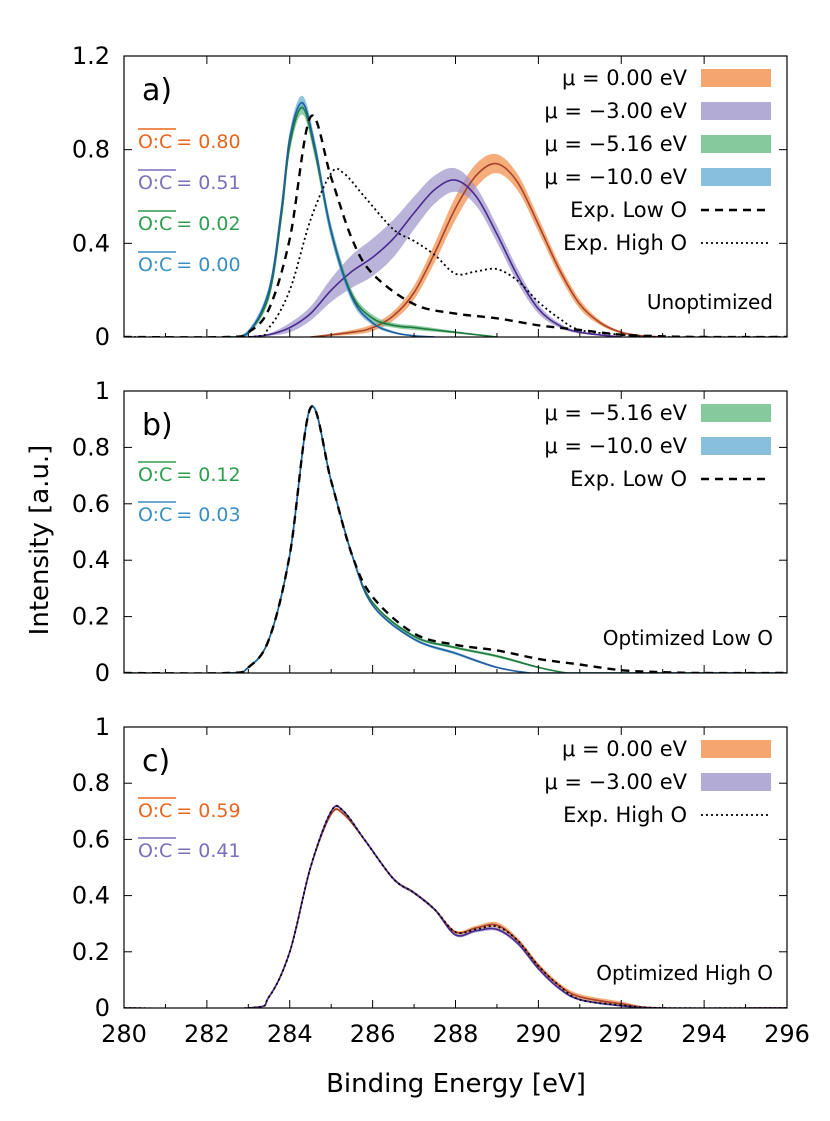 The width and height of the screenshot is (830, 1121). I want to click on x-tick-label: 292, so click(621, 1034).